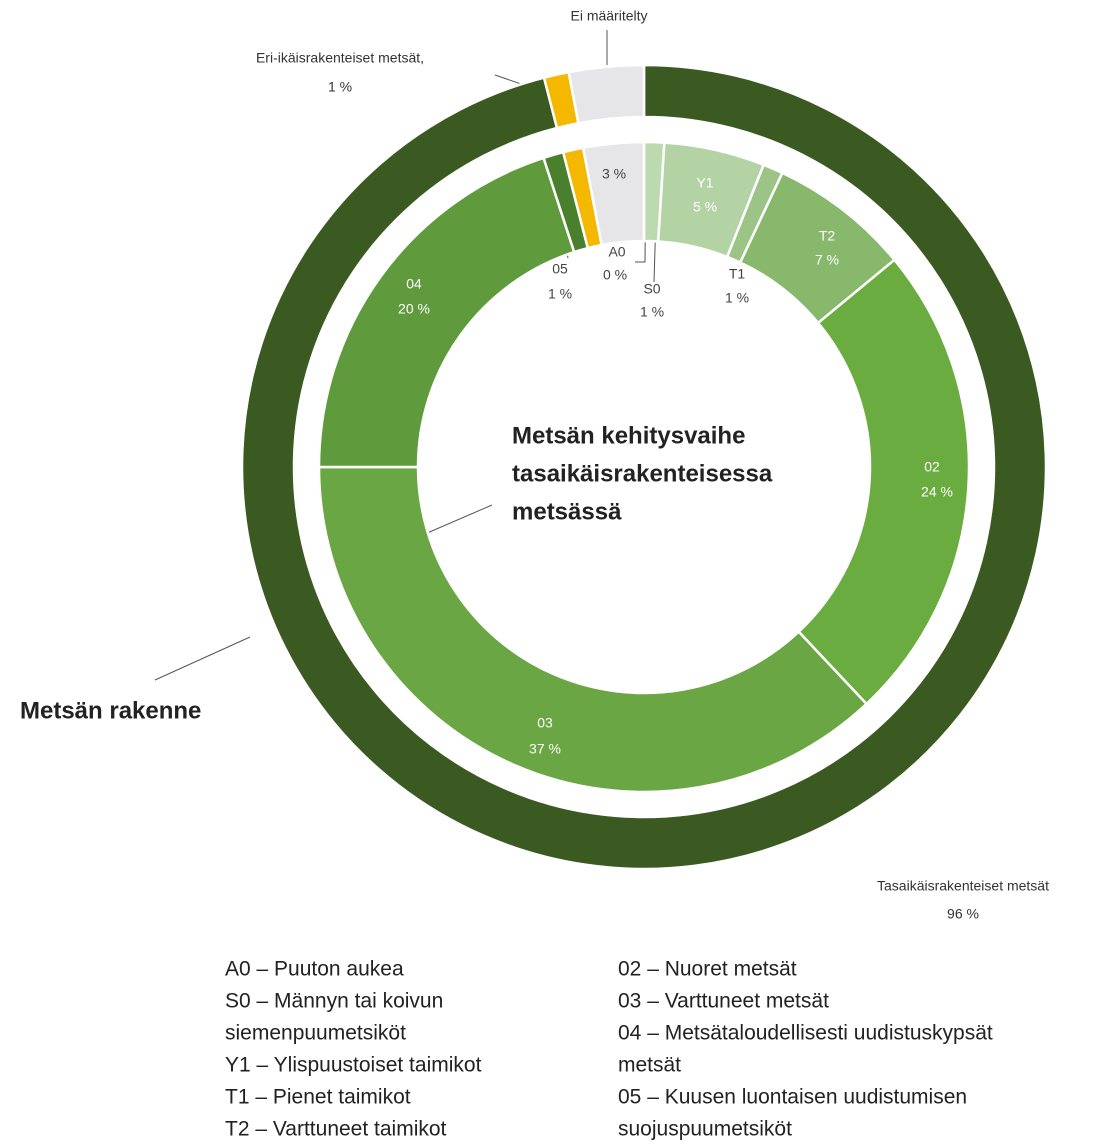  Describe the element at coordinates (963, 886) in the screenshot. I see `slice-label: Tasaikäisrakenteiset metsät` at that location.